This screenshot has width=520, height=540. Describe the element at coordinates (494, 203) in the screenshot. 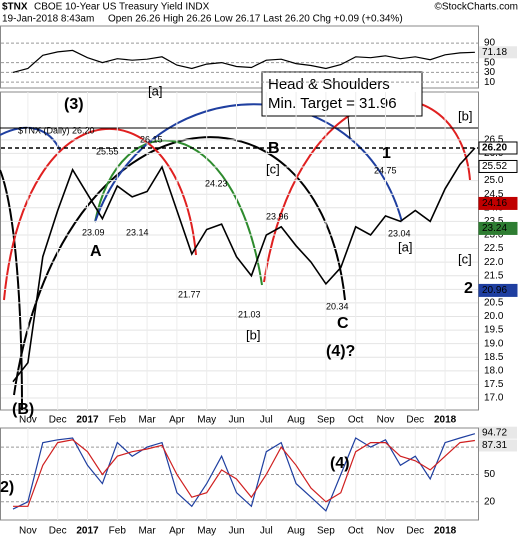

I see `price-label: 24.16` at that location.